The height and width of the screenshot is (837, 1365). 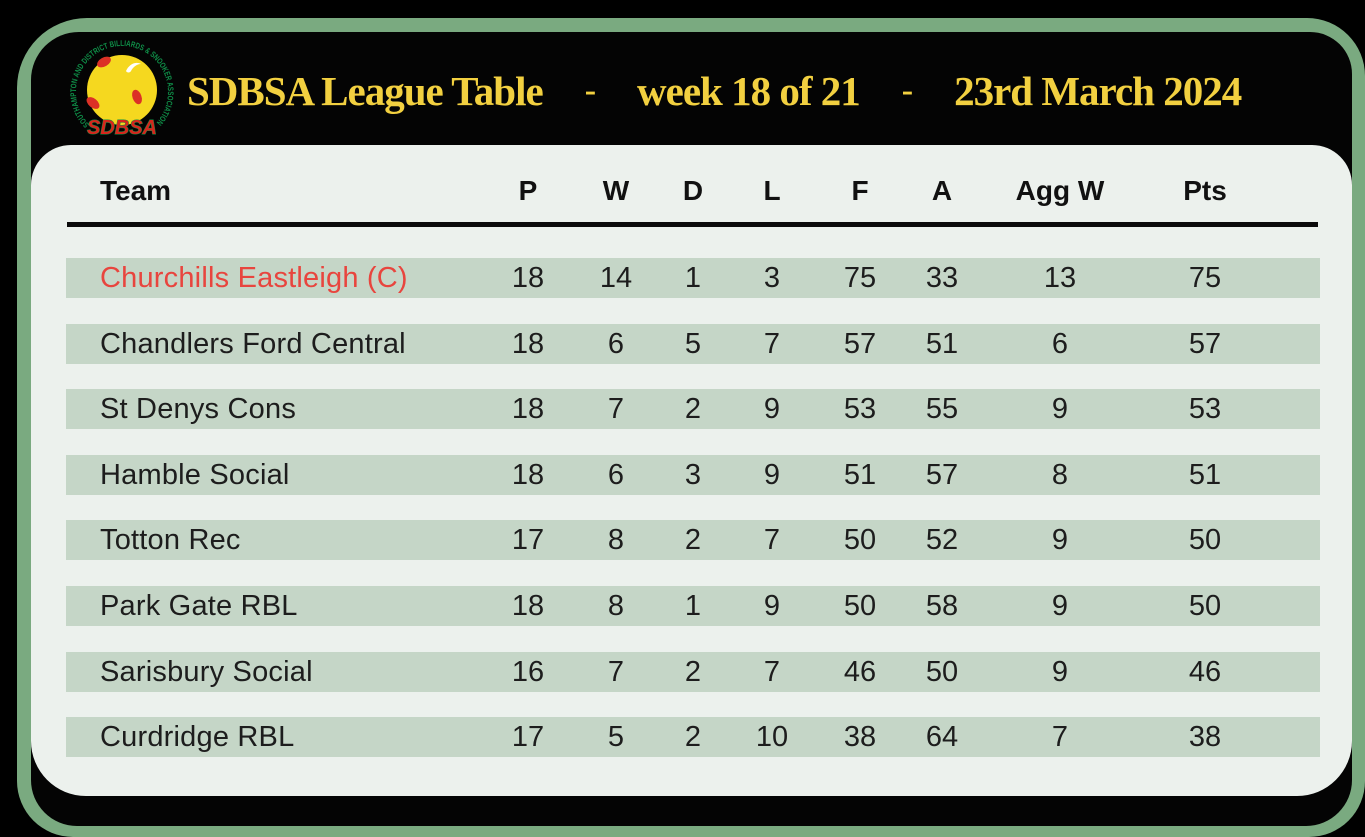 I want to click on table-row: St Denys Cons 18 7 2 9 53 55 9 53, so click(x=693, y=409).